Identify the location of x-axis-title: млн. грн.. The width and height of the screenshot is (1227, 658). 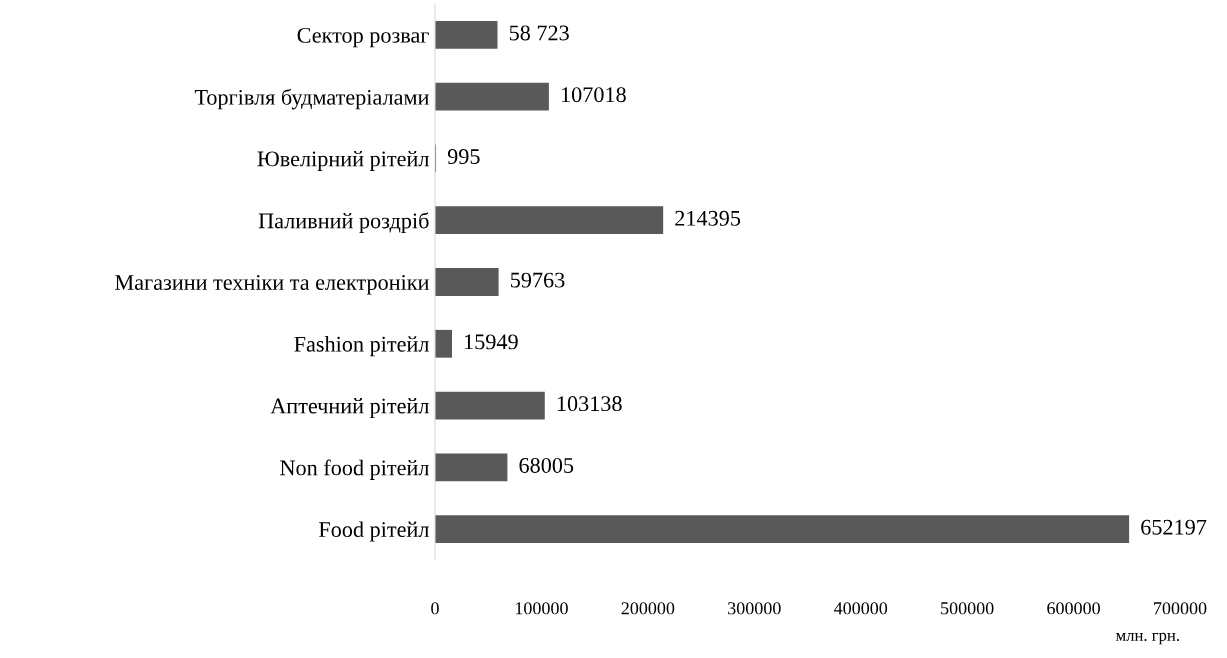
(1147, 638).